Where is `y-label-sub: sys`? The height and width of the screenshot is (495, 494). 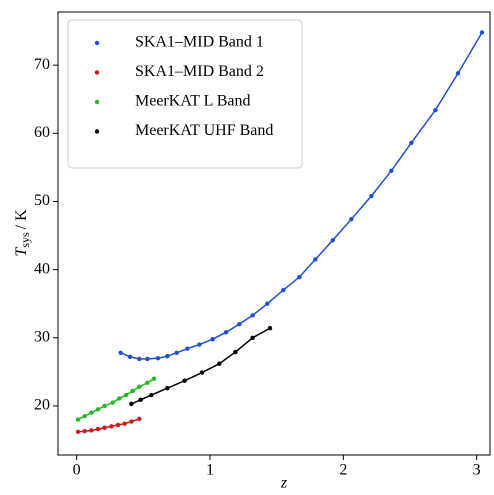
y-label-sub: sys is located at coordinates (25, 240).